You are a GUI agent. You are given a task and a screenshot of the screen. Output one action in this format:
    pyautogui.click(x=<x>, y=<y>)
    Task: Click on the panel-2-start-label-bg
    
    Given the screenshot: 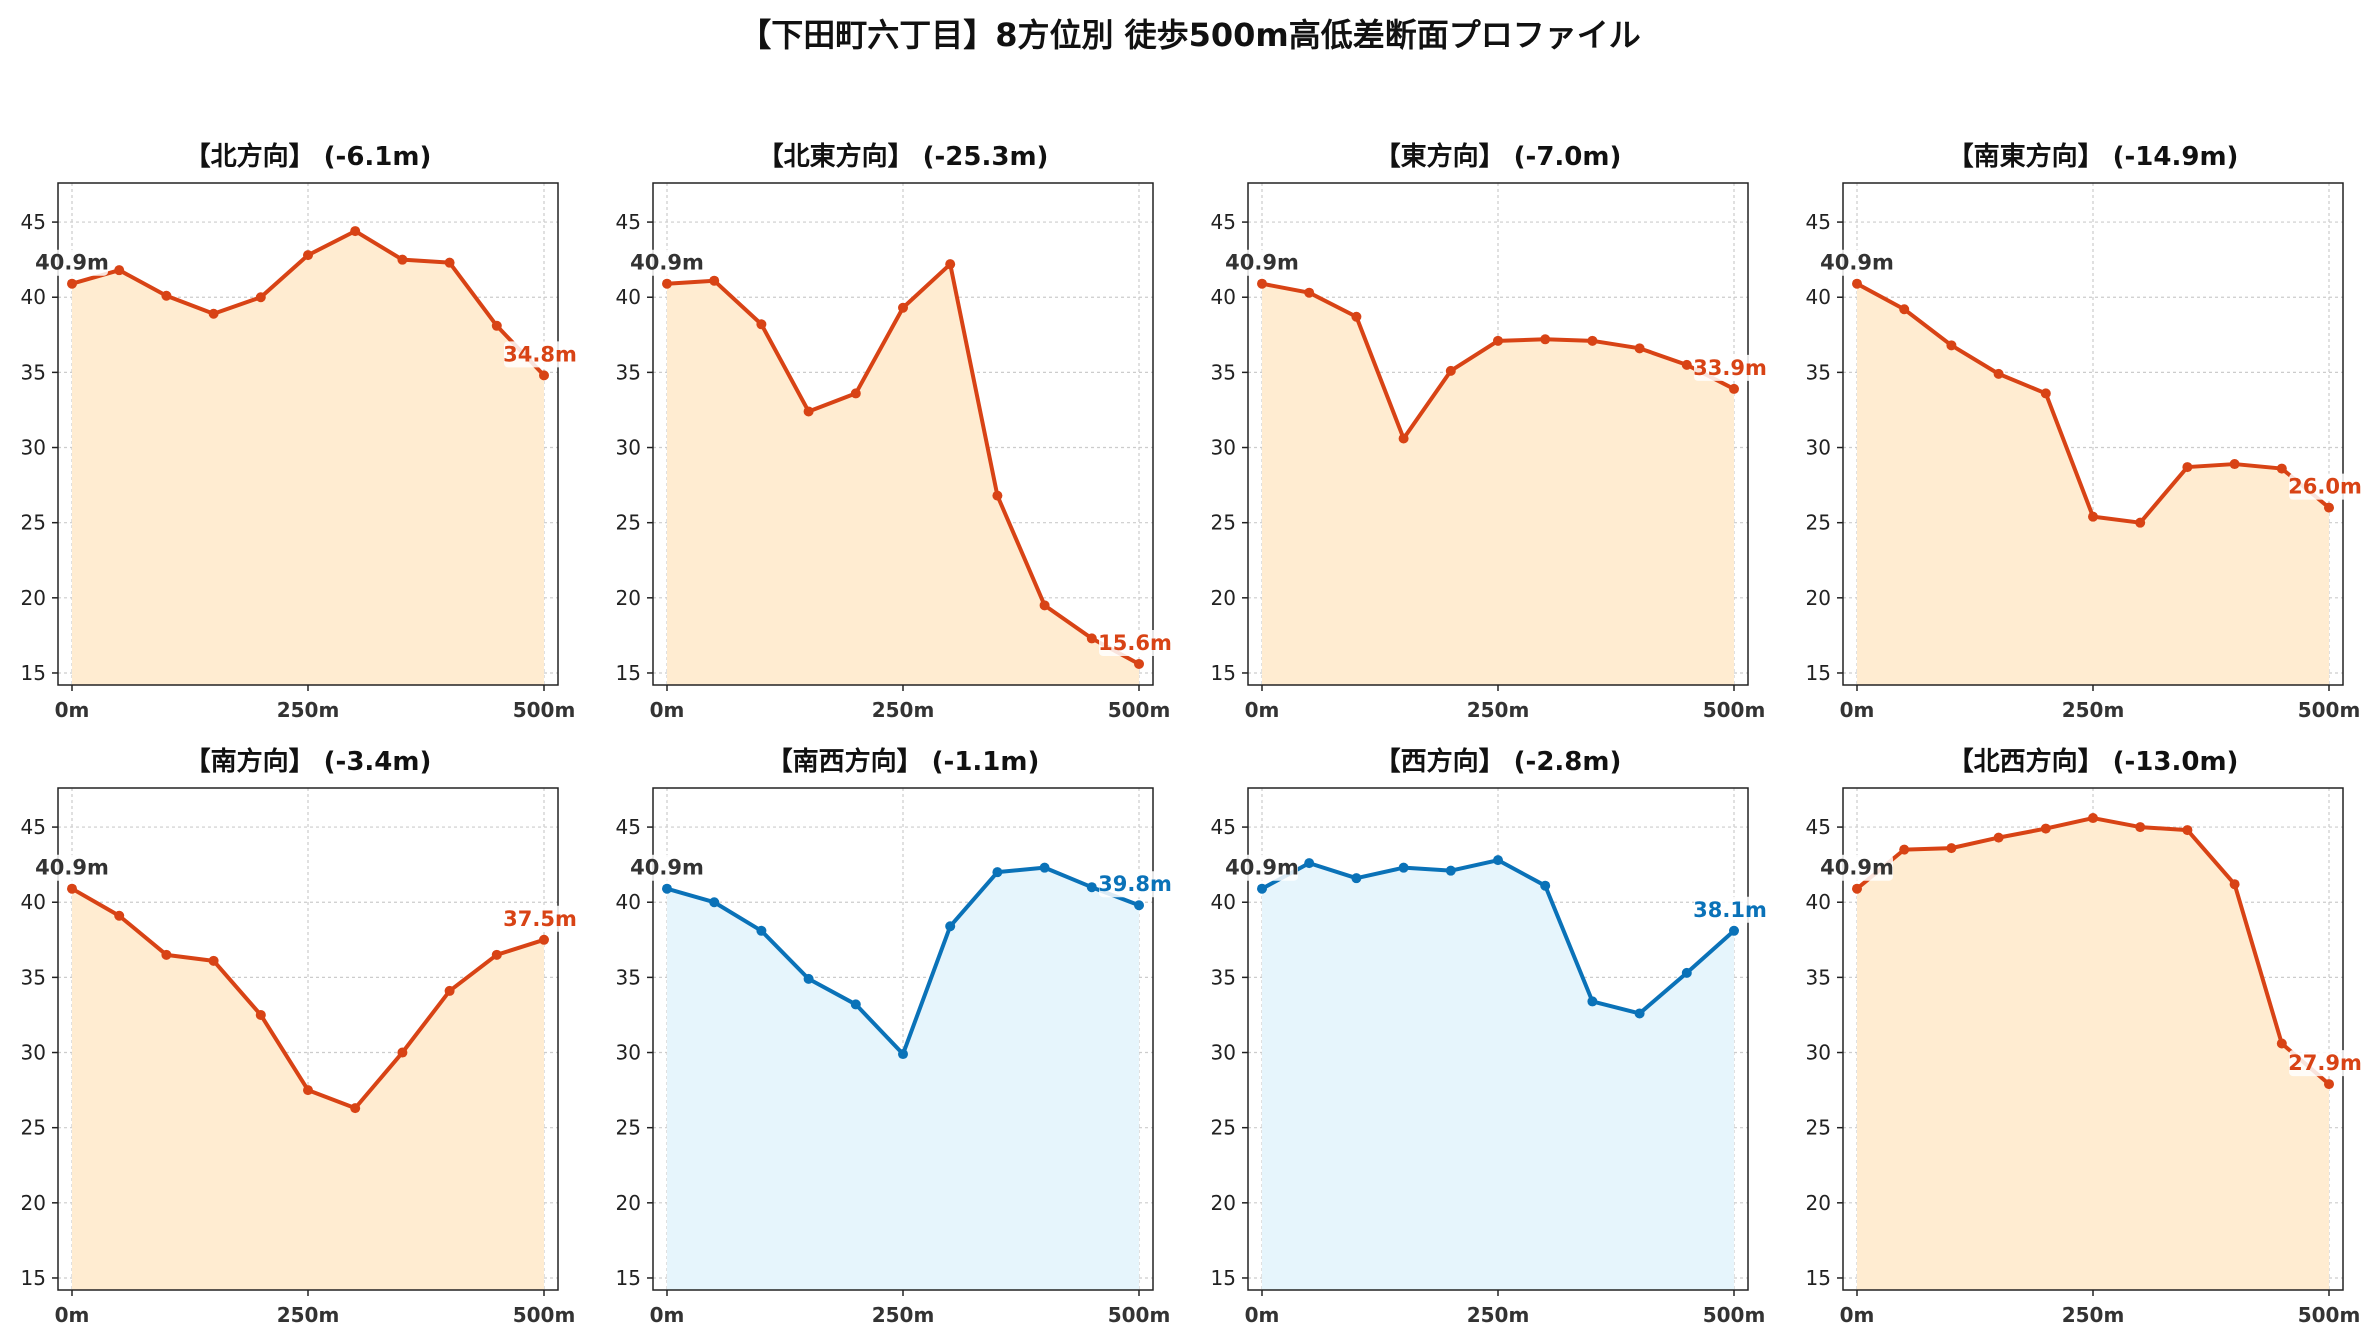 What is the action you would take?
    pyautogui.click(x=667, y=262)
    